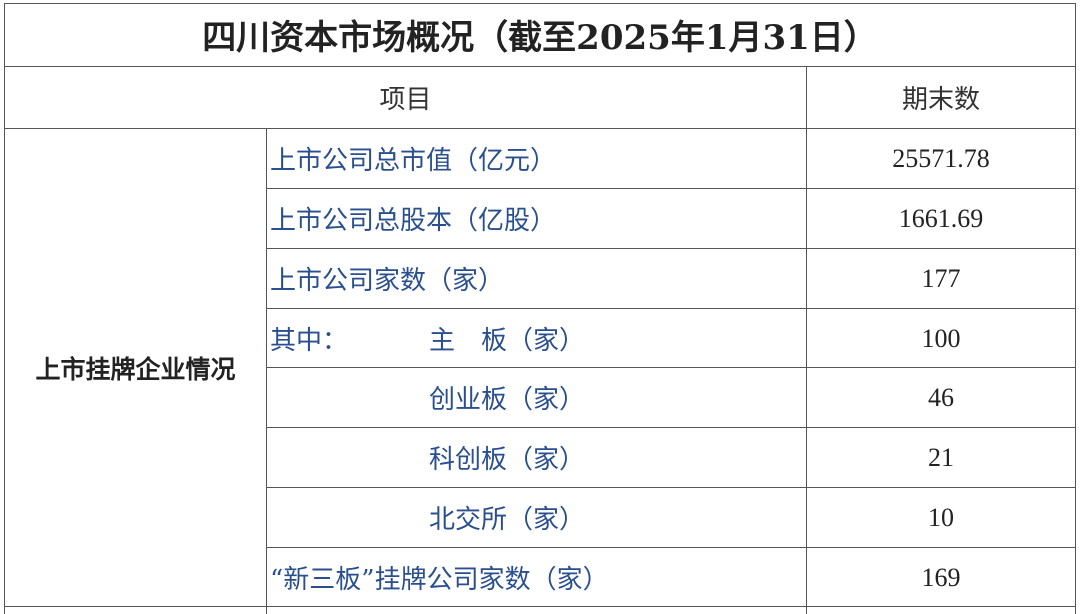 The height and width of the screenshot is (614, 1080). What do you see at coordinates (941, 397) in the screenshot?
I see `row-value: 46` at bounding box center [941, 397].